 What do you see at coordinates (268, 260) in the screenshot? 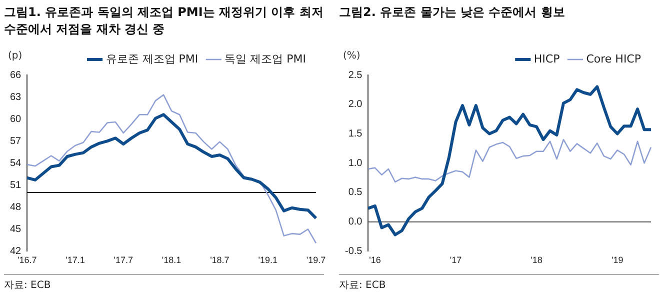
I see `x-tick-label: '19.1` at bounding box center [268, 260].